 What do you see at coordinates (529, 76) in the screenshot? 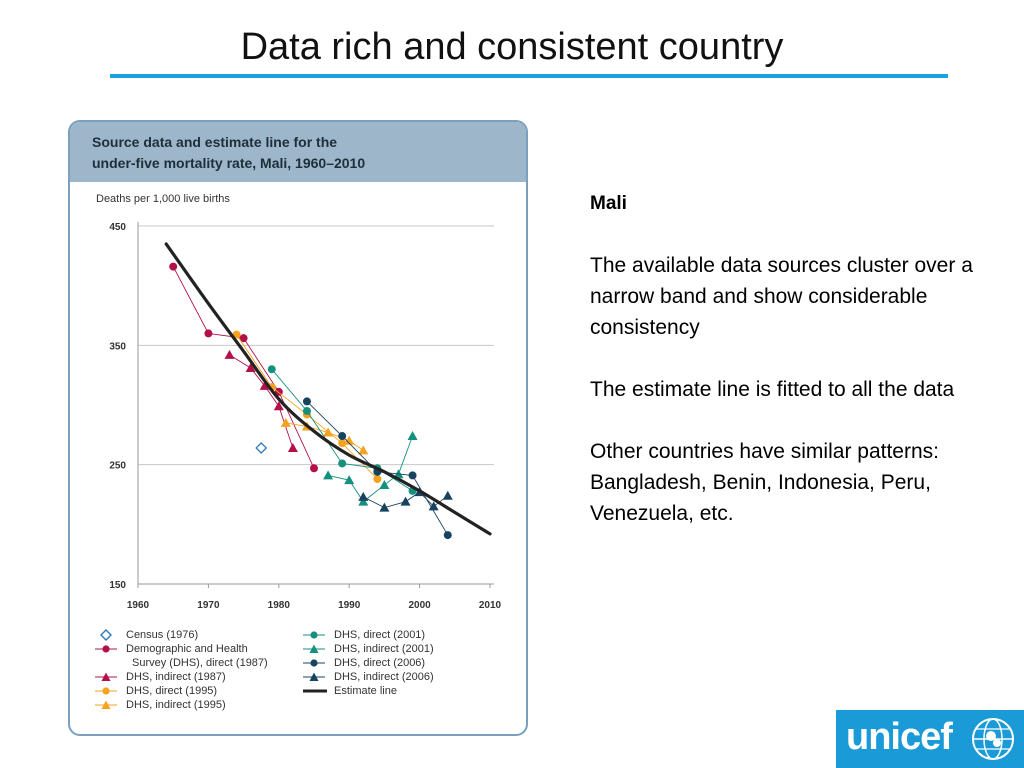
I see `title-rule` at bounding box center [529, 76].